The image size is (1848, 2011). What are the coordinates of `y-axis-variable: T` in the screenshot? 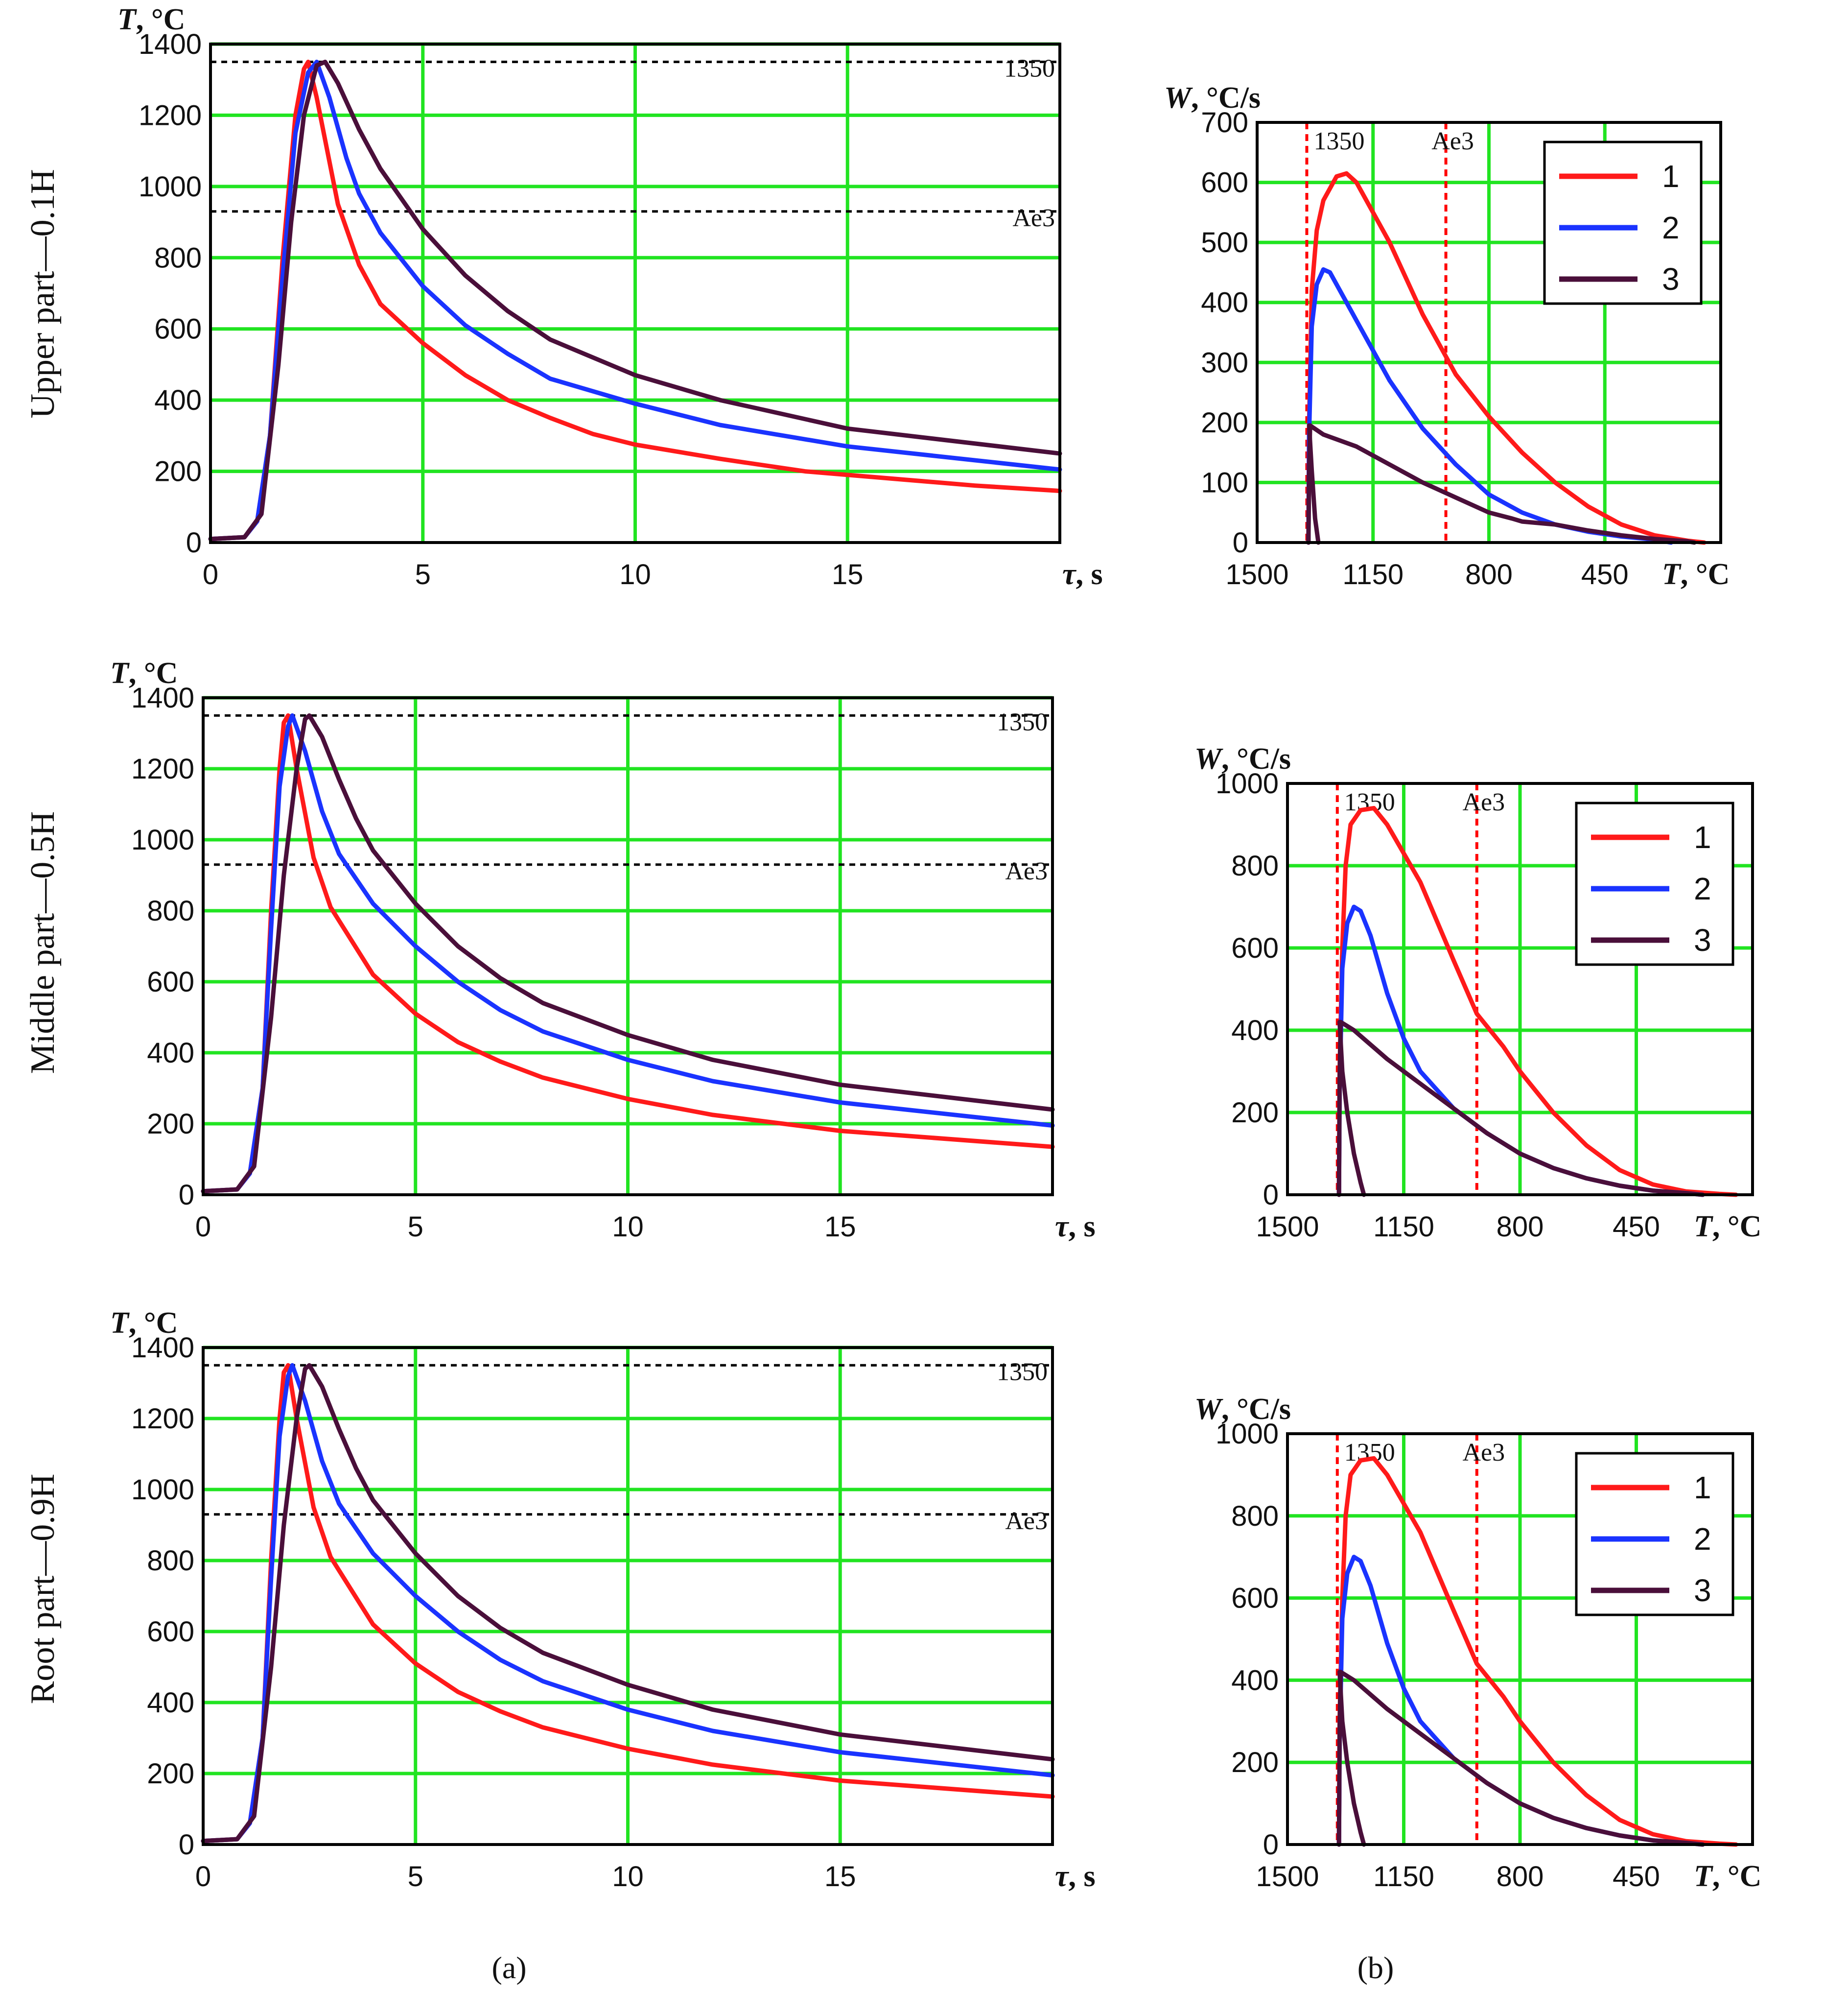 It's located at (120, 1323).